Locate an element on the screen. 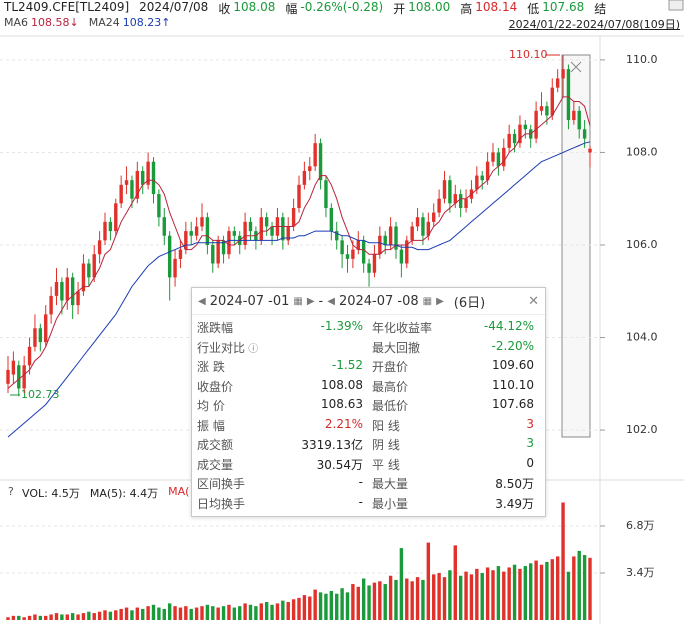 This screenshot has height=624, width=684. popup-cell: 平 线 0 is located at coordinates (453, 464).